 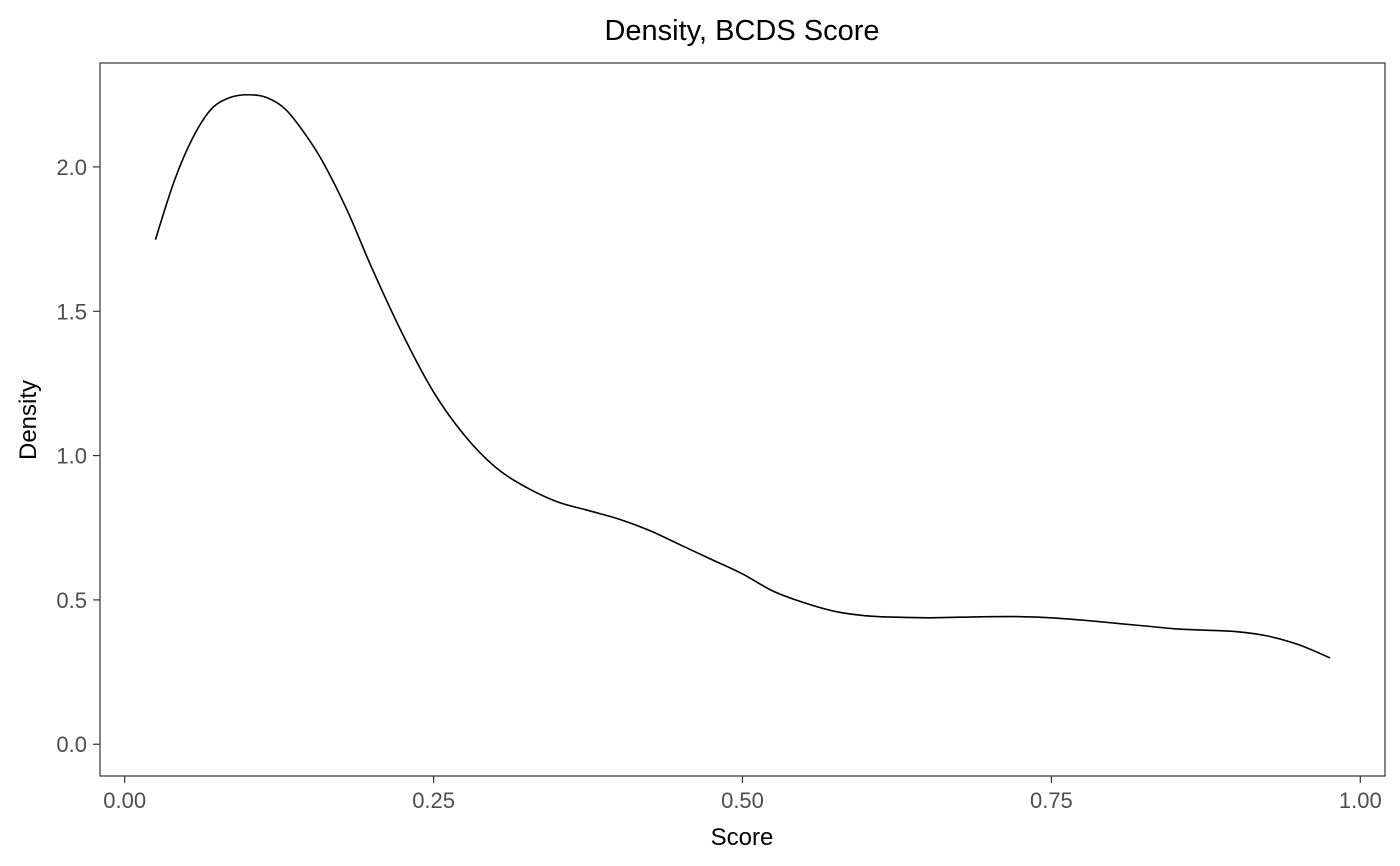 What do you see at coordinates (742, 837) in the screenshot?
I see `x-axis-title: Score` at bounding box center [742, 837].